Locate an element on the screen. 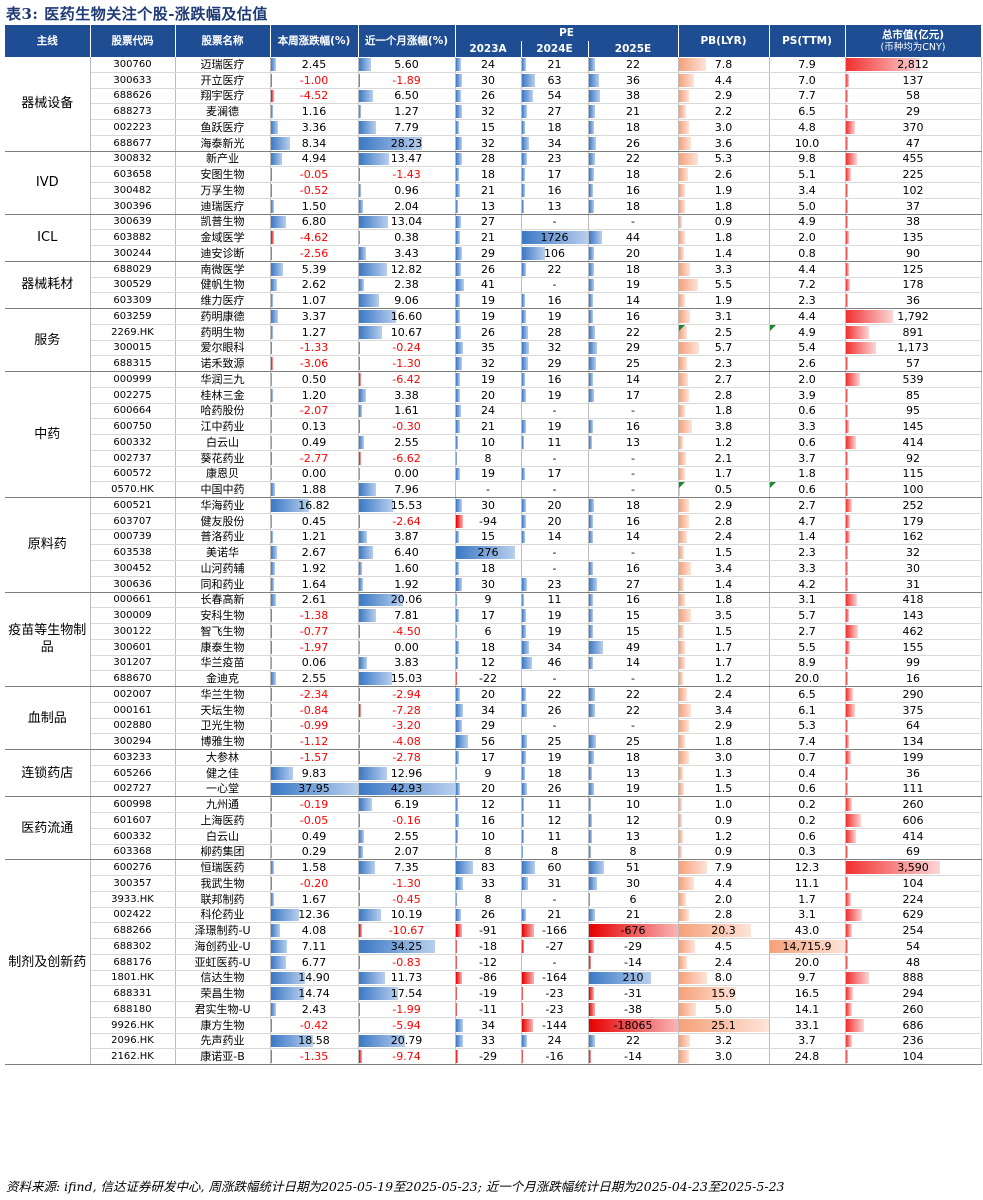 The image size is (983, 1200). week-change-value: -1.38 is located at coordinates (314, 616).